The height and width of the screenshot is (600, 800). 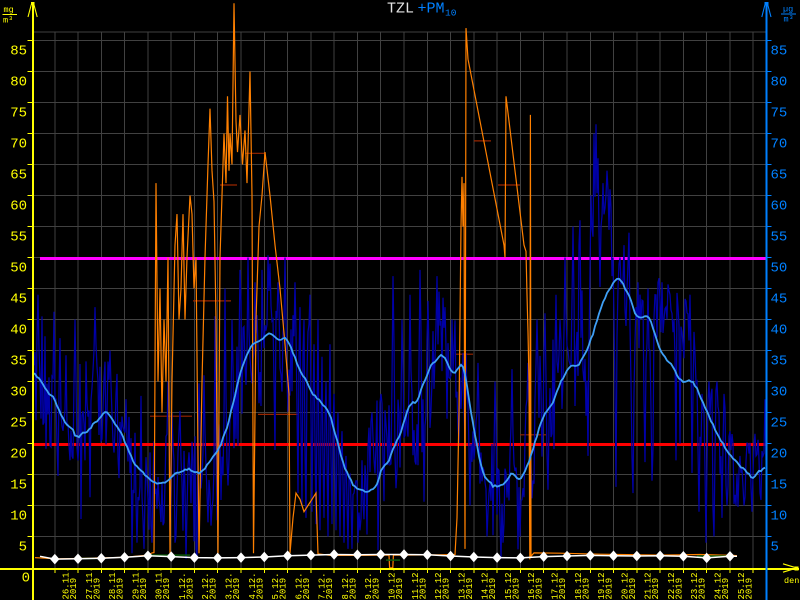 What do you see at coordinates (276, 585) in the screenshot?
I see `svg-text: 5.12.` at bounding box center [276, 585].